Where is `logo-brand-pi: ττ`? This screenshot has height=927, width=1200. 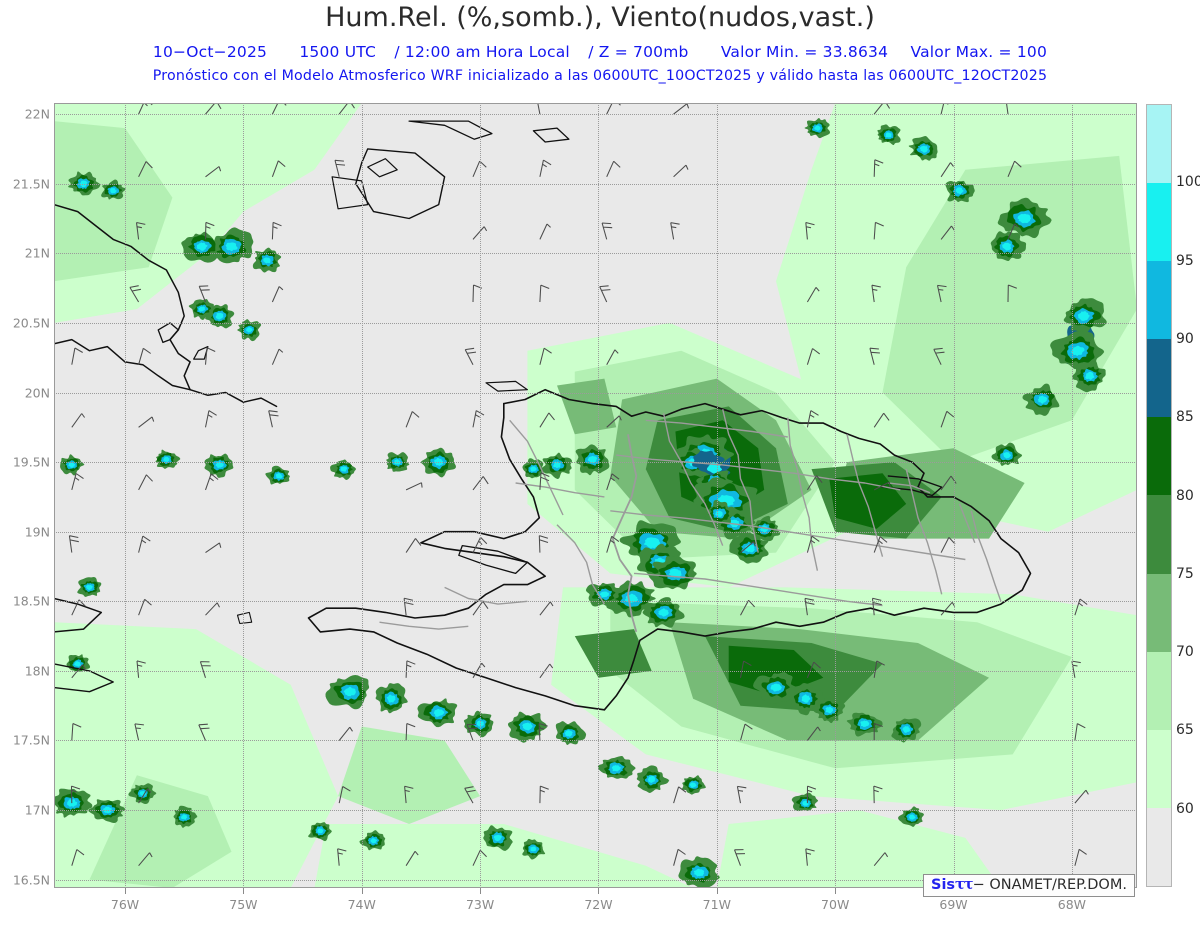
logo-brand-pi: ττ is located at coordinates (964, 884).